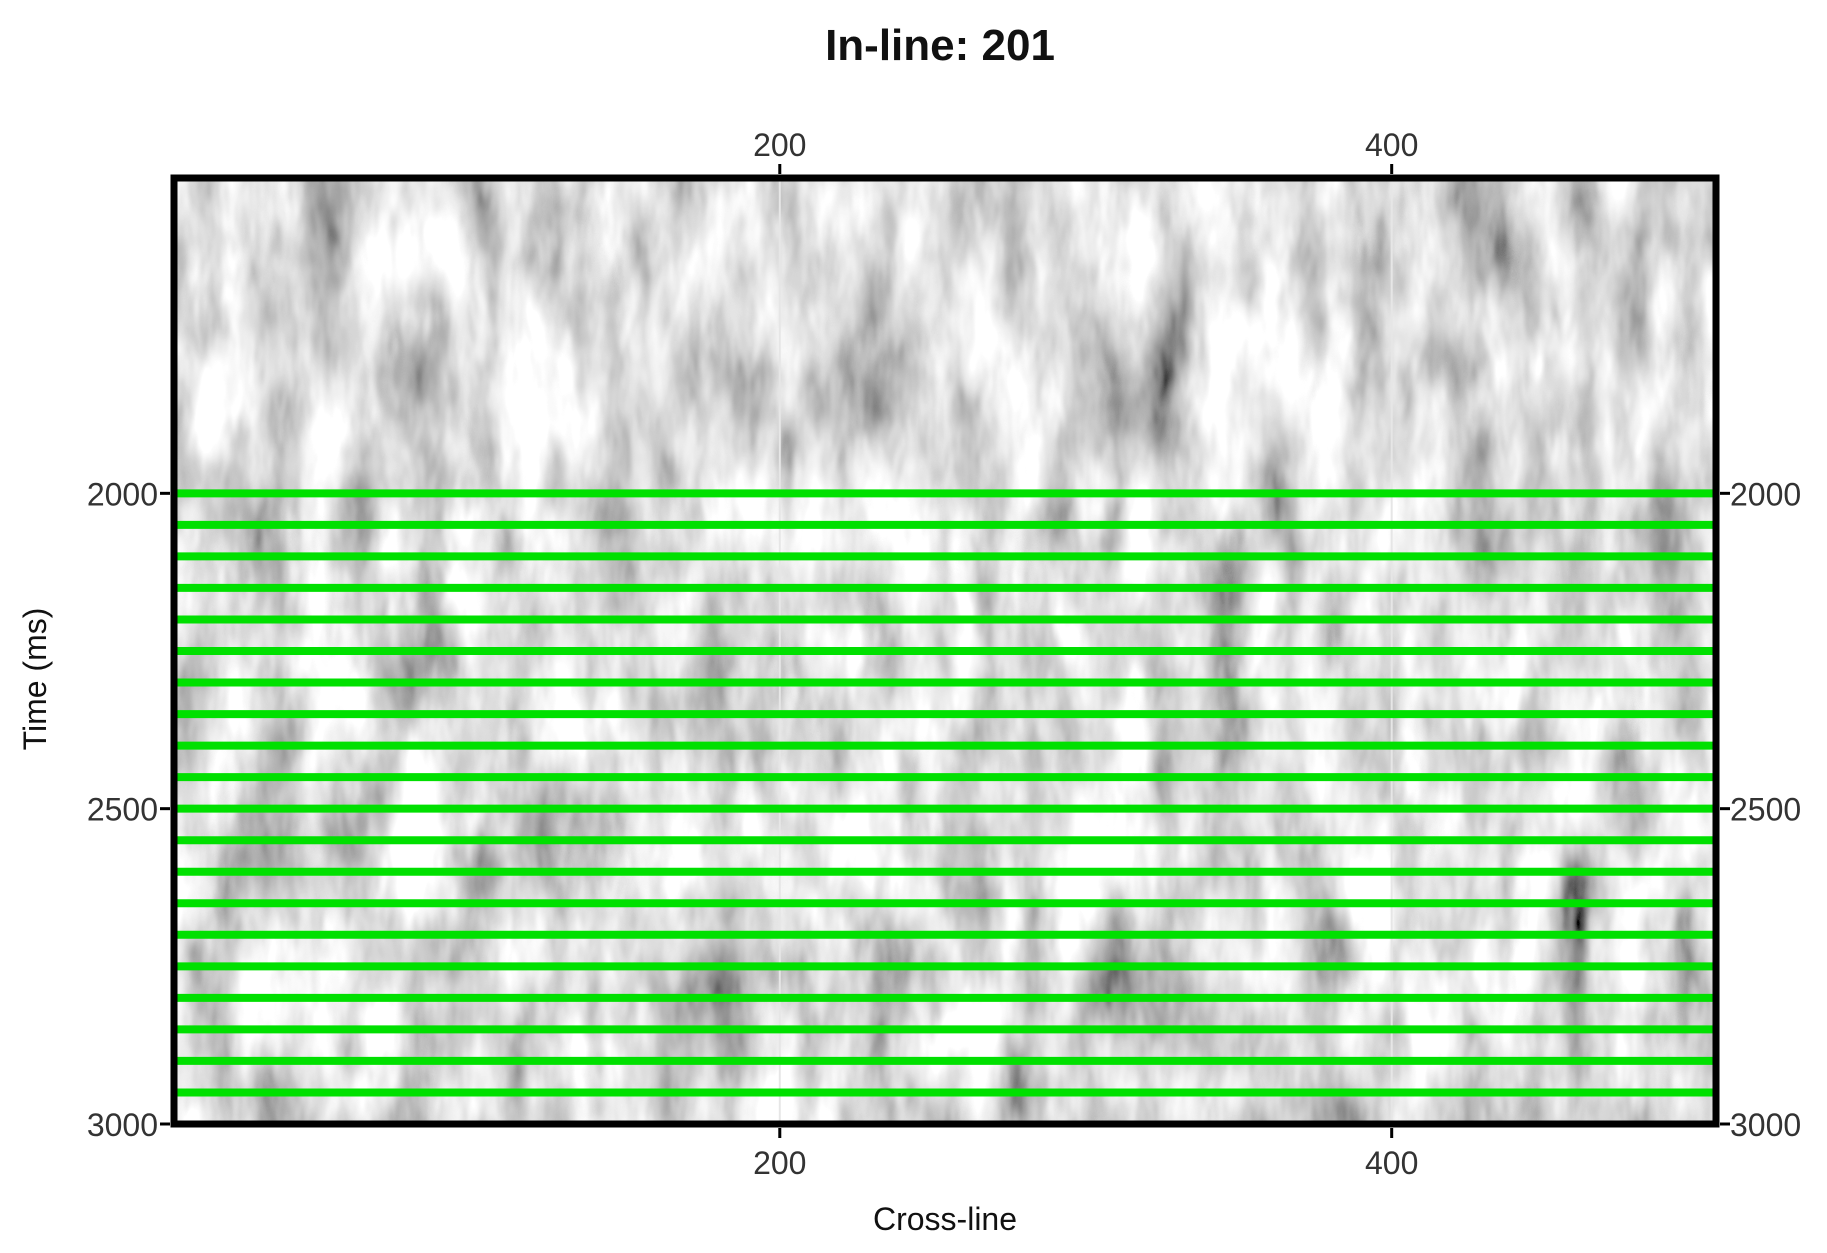 The height and width of the screenshot is (1253, 1827). I want to click on x-tick-label-bottom: 200, so click(779, 1163).